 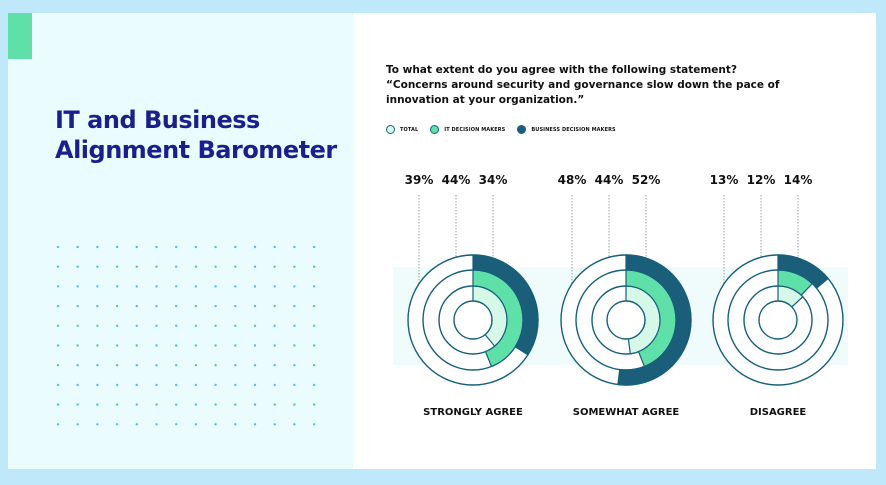 What do you see at coordinates (435, 129) in the screenshot?
I see `legend-swatch-it` at bounding box center [435, 129].